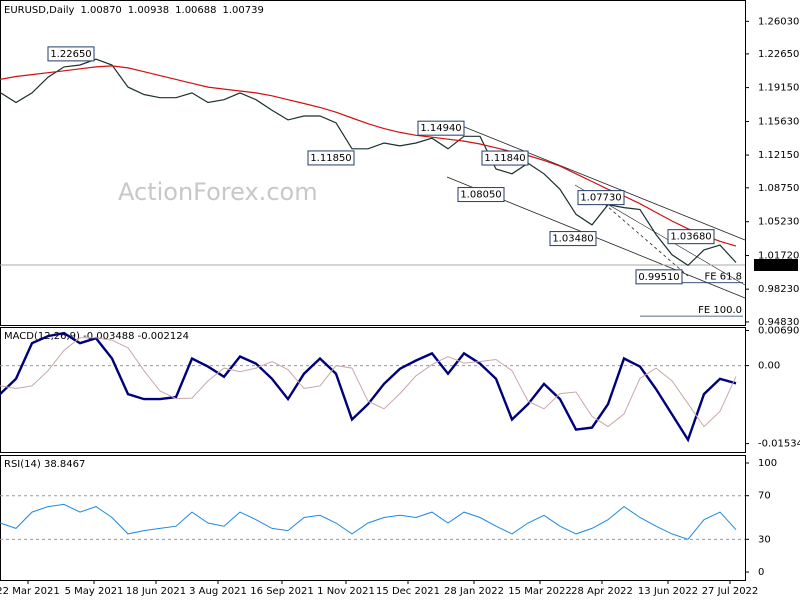  What do you see at coordinates (218, 192) in the screenshot?
I see `watermark: ActionForex.com` at bounding box center [218, 192].